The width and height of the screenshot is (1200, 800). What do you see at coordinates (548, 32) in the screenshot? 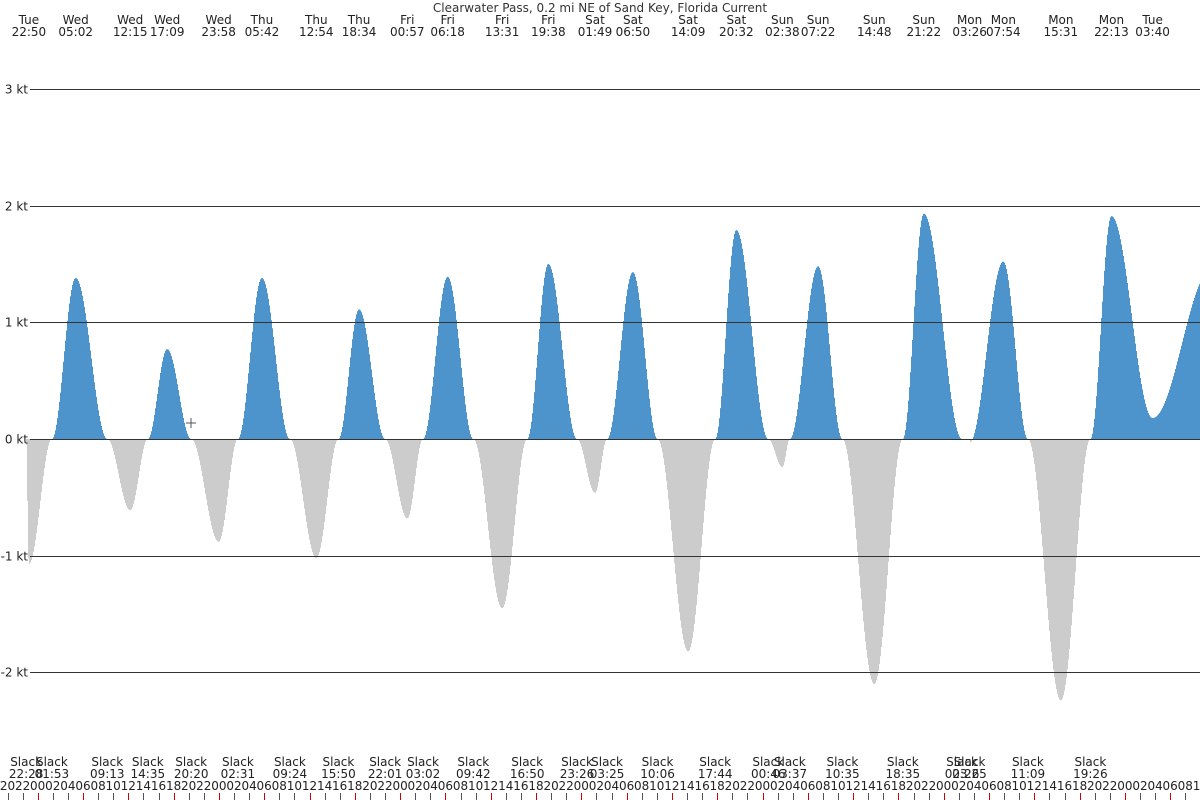
I see `extreme-time-label: 19:38` at bounding box center [548, 32].